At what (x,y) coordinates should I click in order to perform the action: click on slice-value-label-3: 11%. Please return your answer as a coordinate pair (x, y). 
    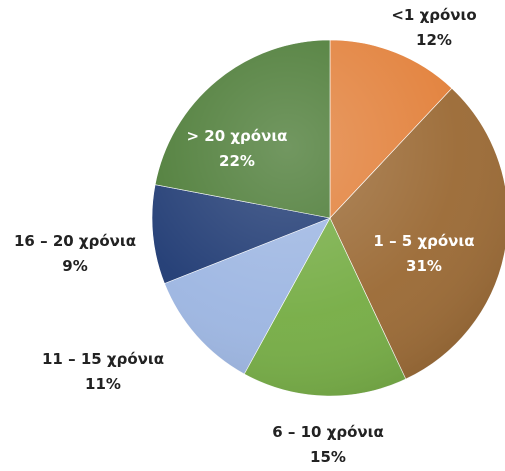
    Looking at the image, I should click on (103, 384).